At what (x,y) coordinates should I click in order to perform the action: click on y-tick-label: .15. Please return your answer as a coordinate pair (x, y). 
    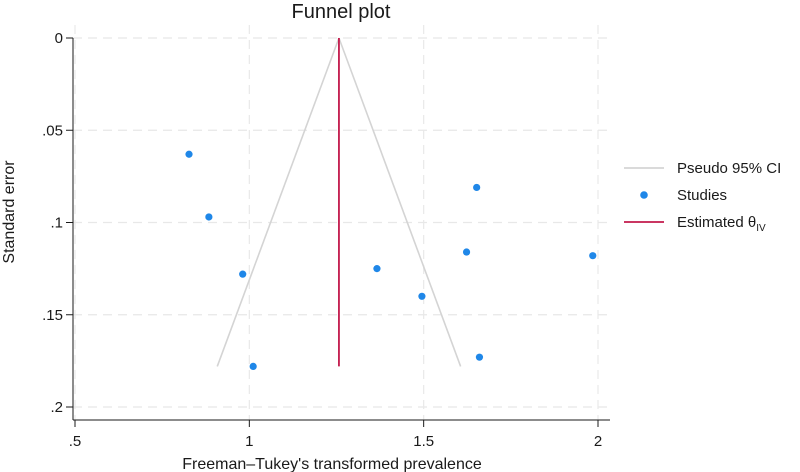
    Looking at the image, I should click on (52, 315).